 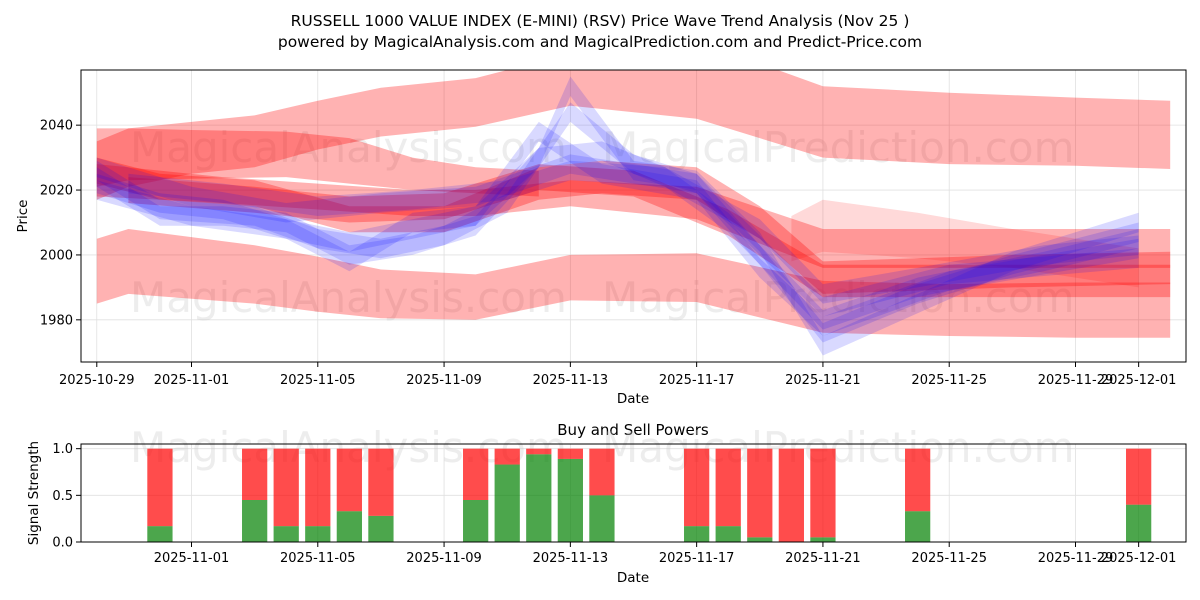 What do you see at coordinates (60, 223) in the screenshot?
I see `price-y-ticks: 1980 2000 2020 2040` at bounding box center [60, 223].